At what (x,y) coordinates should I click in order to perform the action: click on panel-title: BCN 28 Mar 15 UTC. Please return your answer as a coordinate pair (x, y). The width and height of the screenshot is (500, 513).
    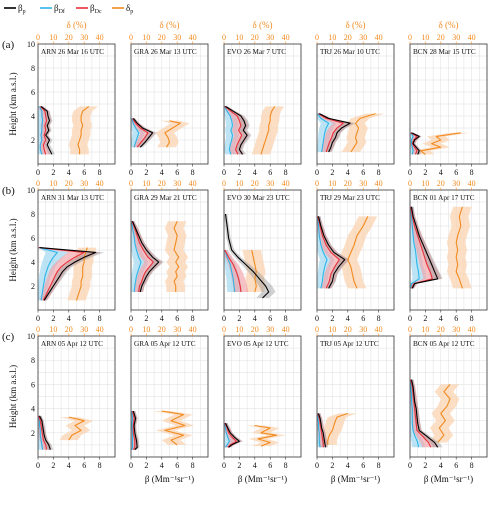
    Looking at the image, I should click on (444, 52).